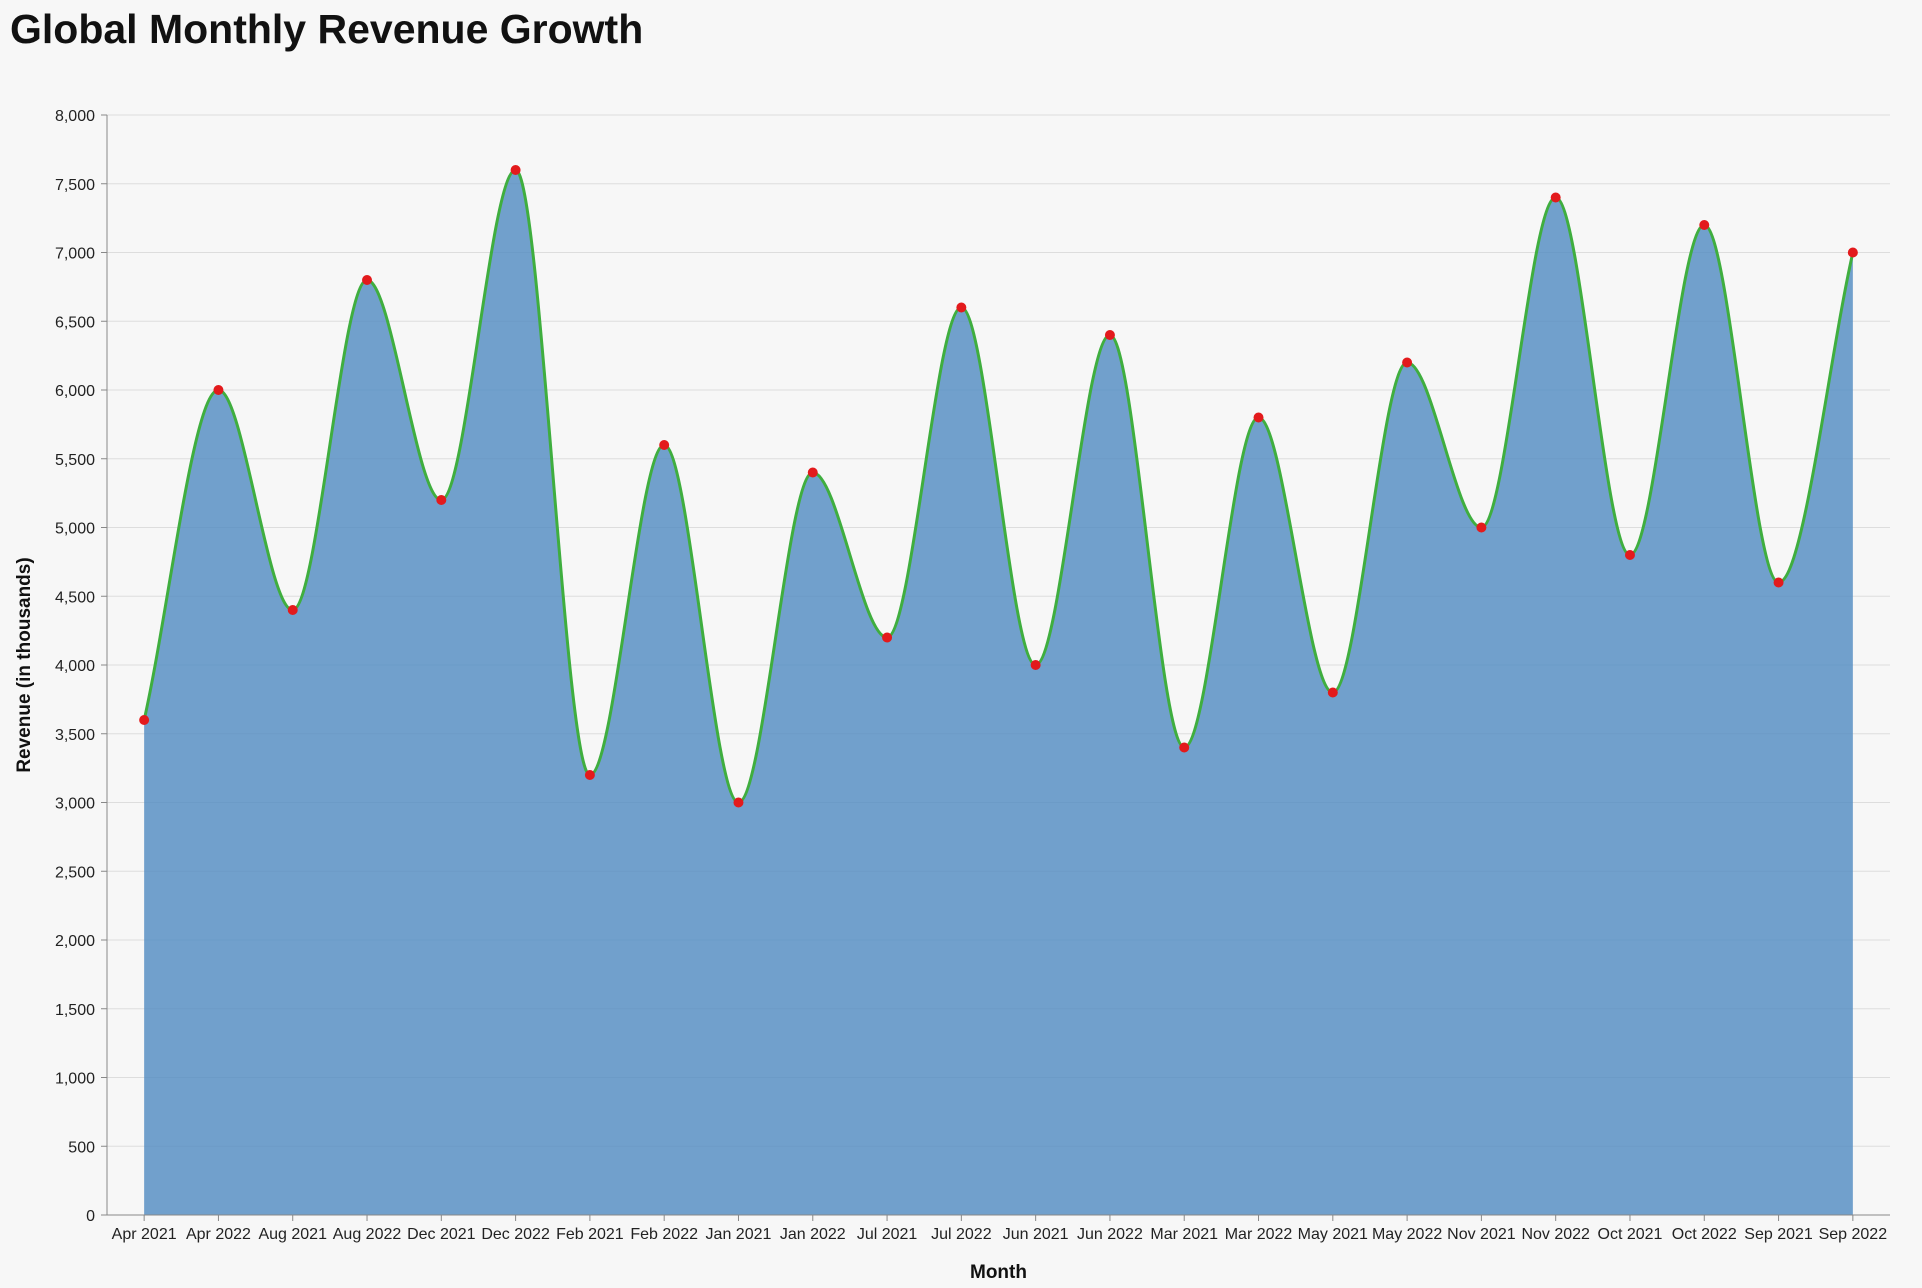 Image resolution: width=1922 pixels, height=1288 pixels. What do you see at coordinates (75, 872) in the screenshot?
I see `y-tick-label: 2,500` at bounding box center [75, 872].